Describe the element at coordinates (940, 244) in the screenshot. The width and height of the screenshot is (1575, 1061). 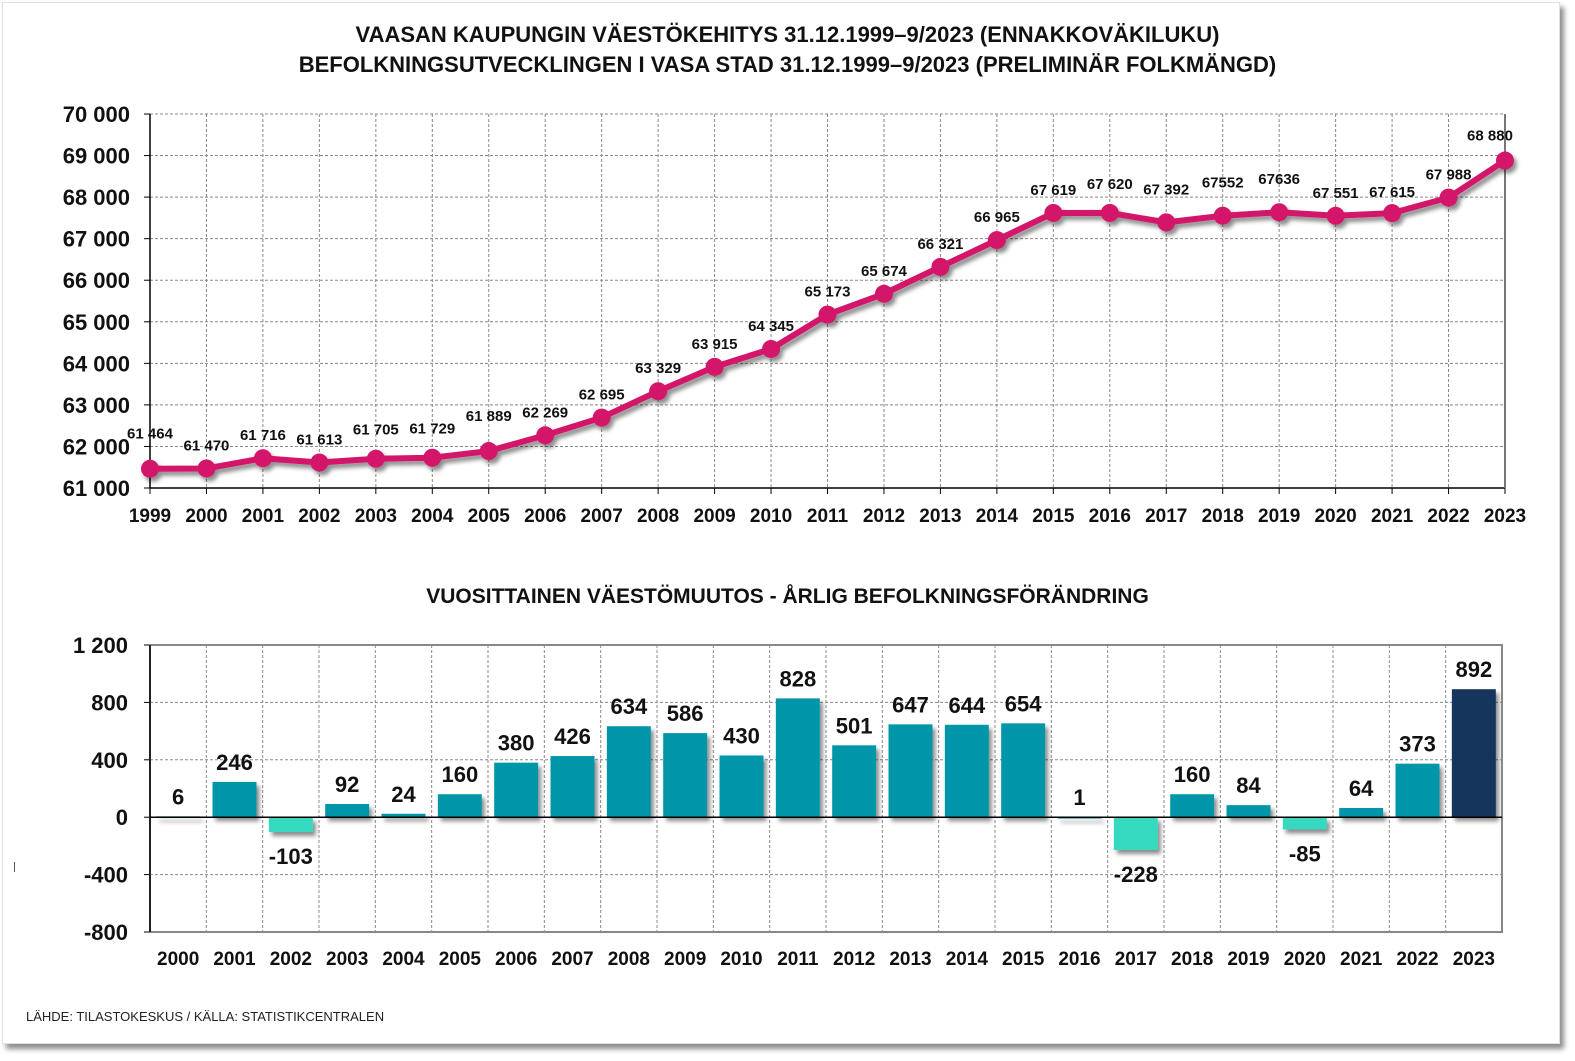
I see `population-data-label: 66 321` at that location.